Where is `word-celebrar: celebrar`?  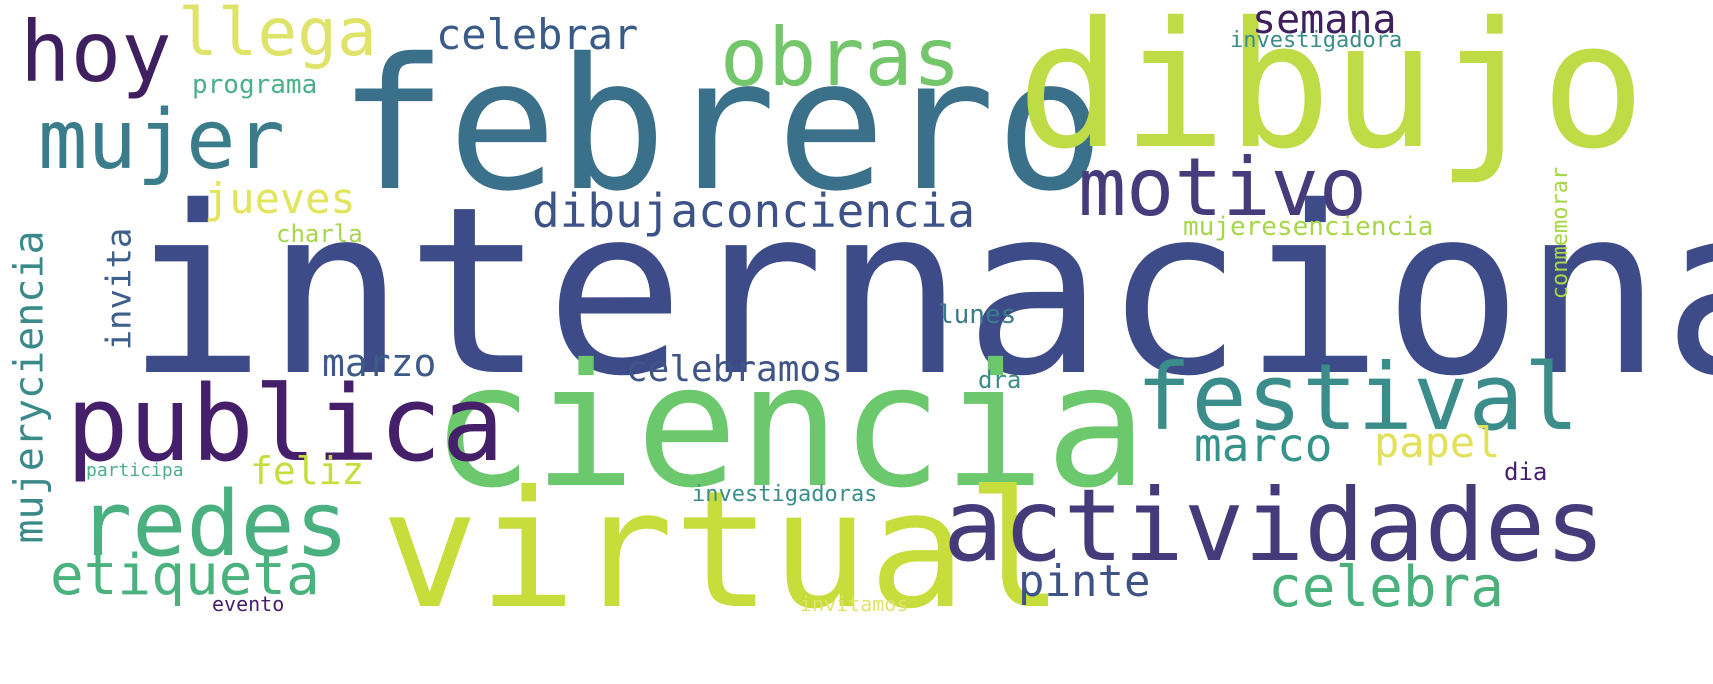
word-celebrar: celebrar is located at coordinates (537, 34).